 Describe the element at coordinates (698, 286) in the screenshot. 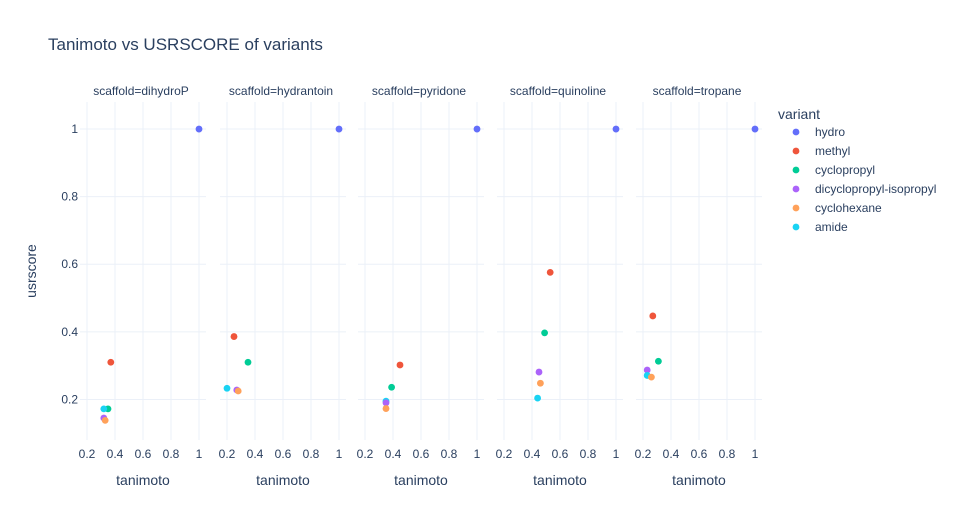

I see `facet-panel: scaffold=tropane 0.2 0.4 0.6 0.8 1 tanimoto` at that location.